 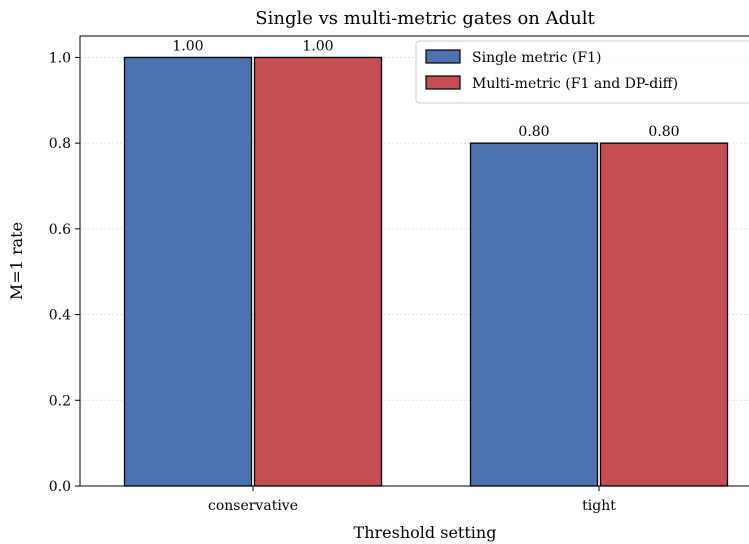 What do you see at coordinates (60, 58) in the screenshot?
I see `y-tick-label: 1.0` at bounding box center [60, 58].